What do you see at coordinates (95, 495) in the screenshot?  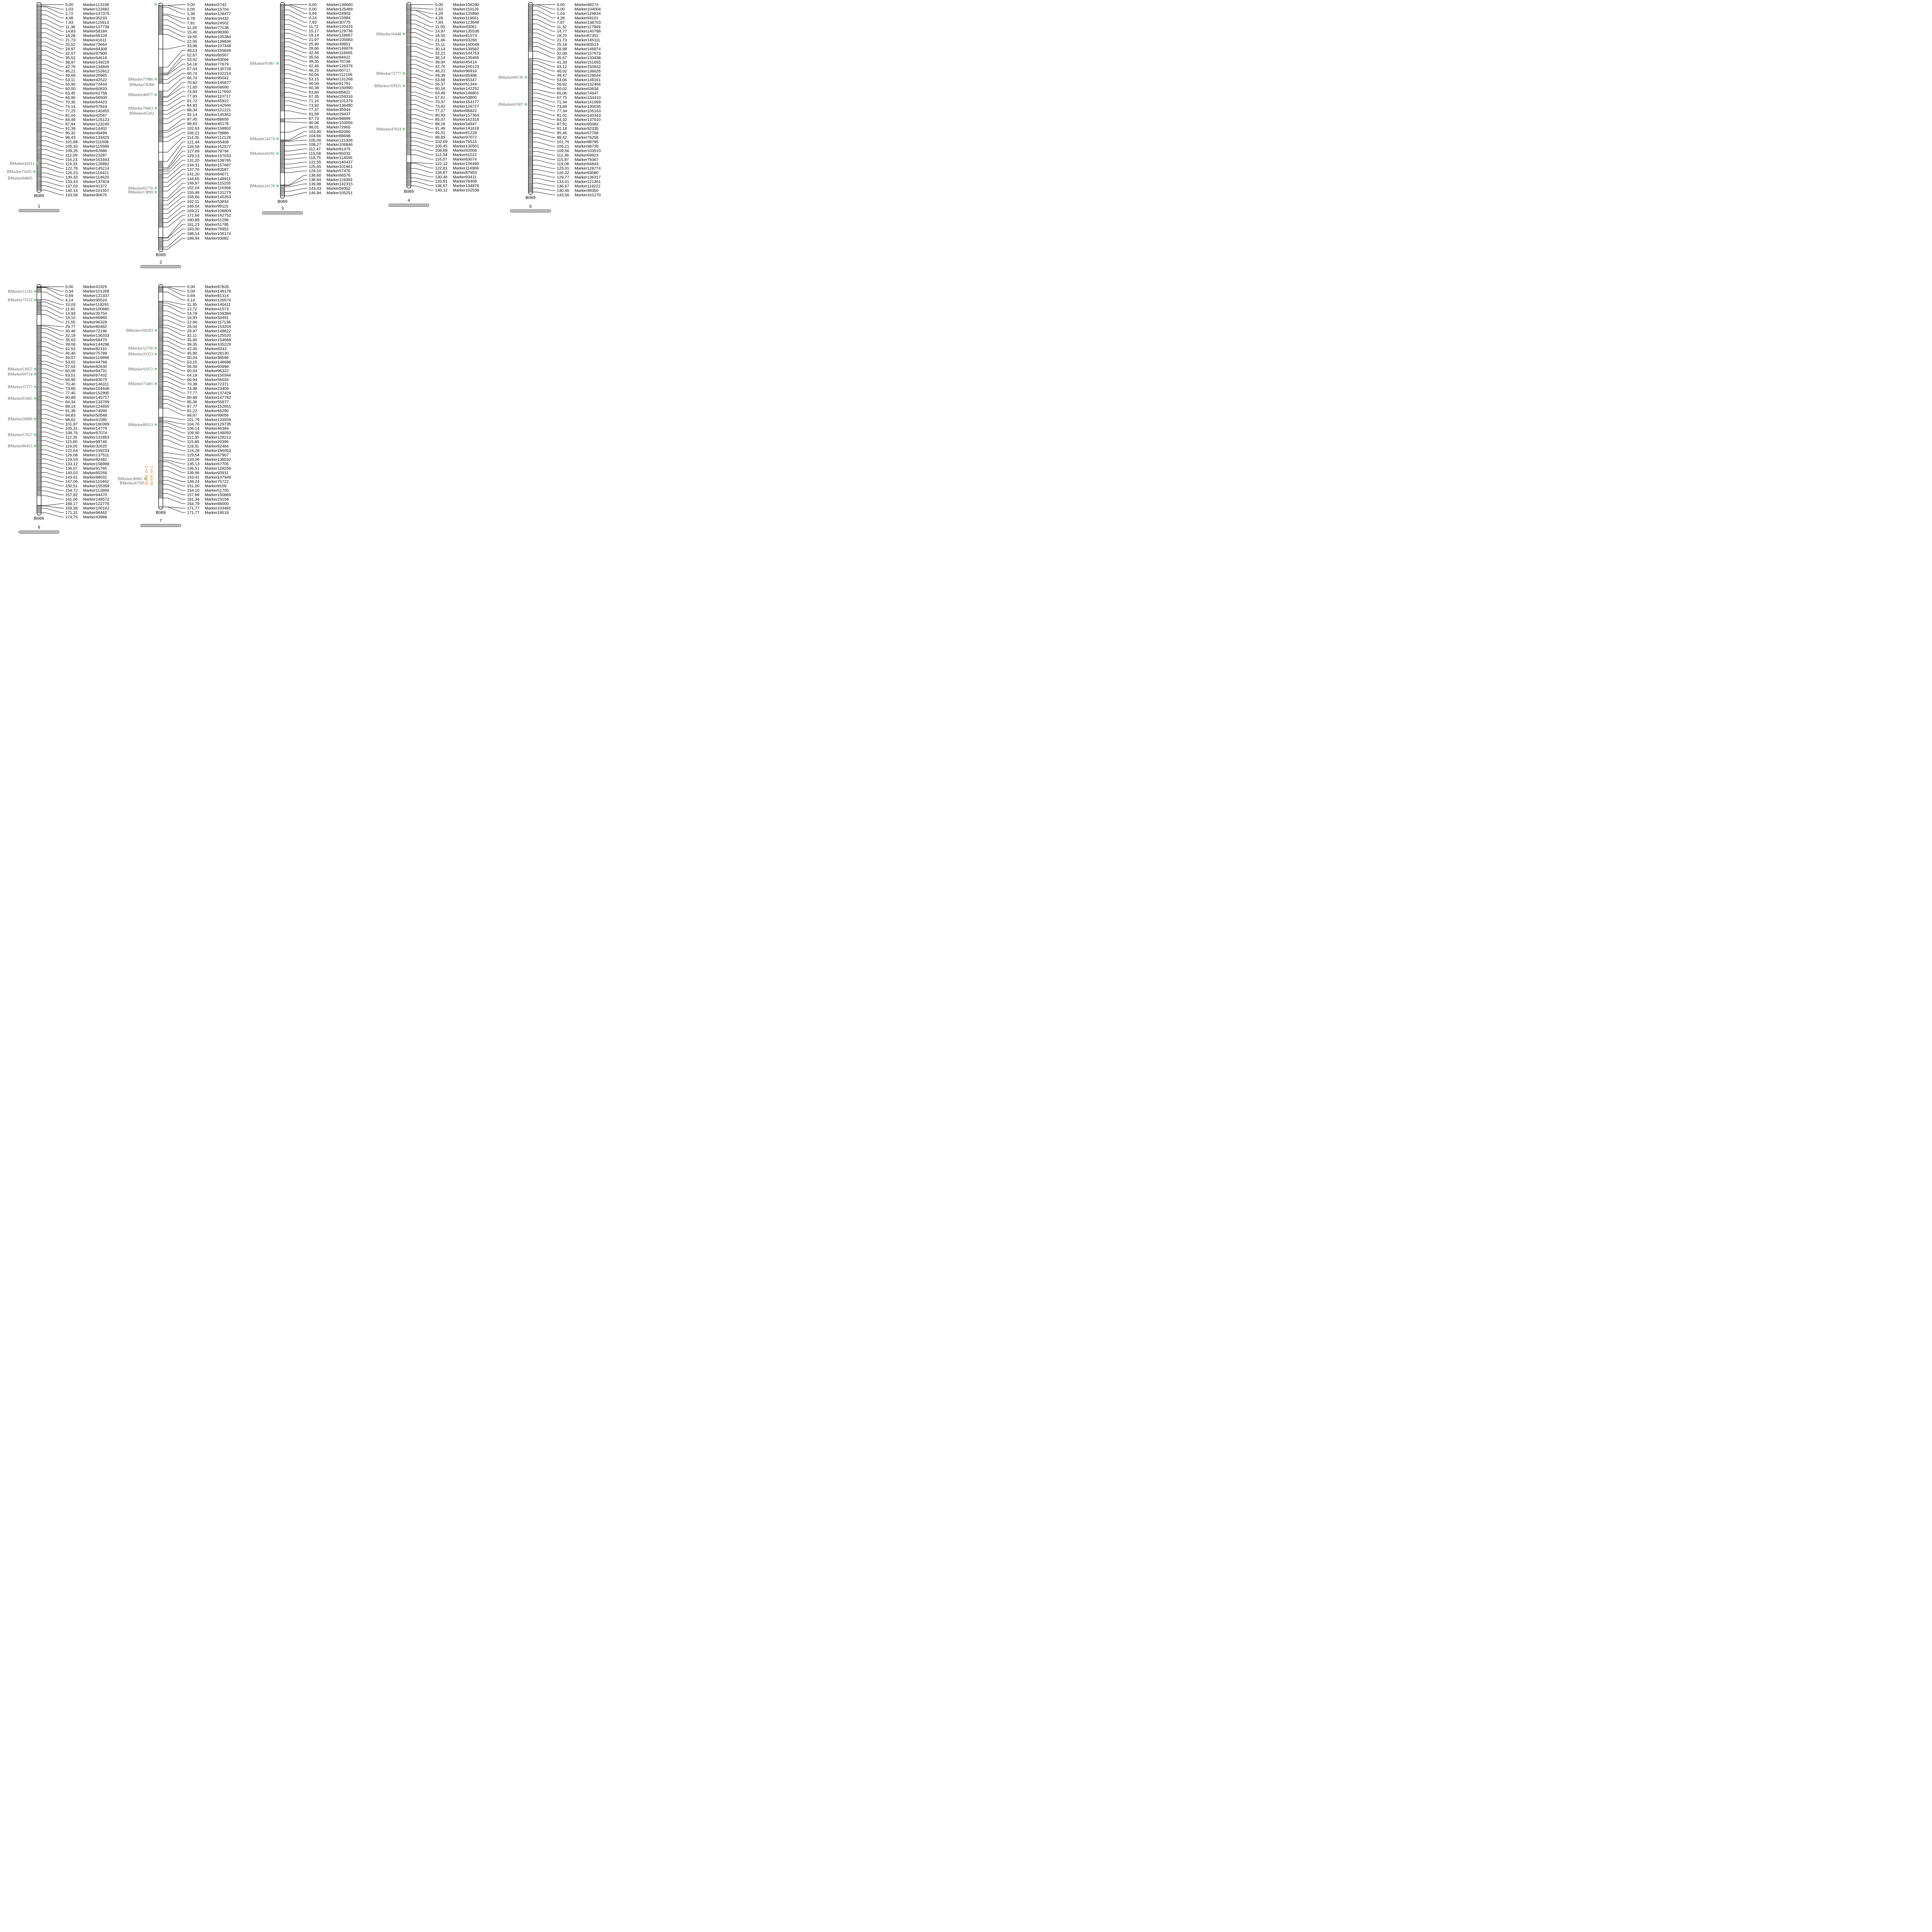 I see `marker-name: Marker94470` at bounding box center [95, 495].